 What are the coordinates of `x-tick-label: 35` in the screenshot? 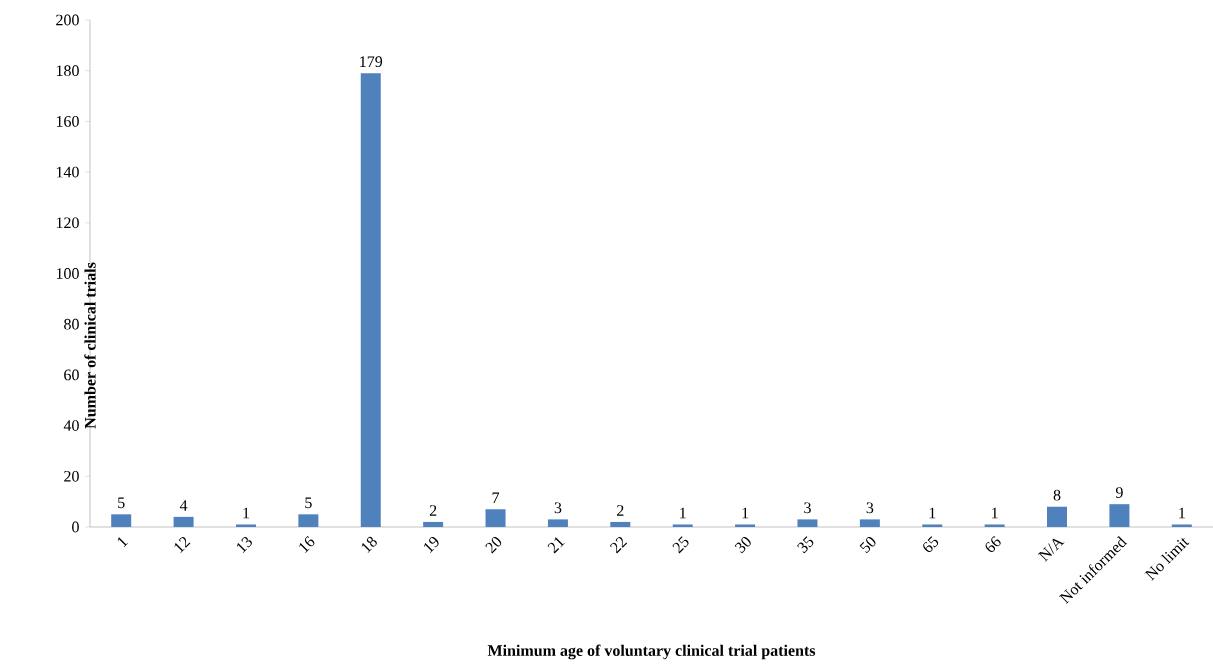 It's located at (805, 545).